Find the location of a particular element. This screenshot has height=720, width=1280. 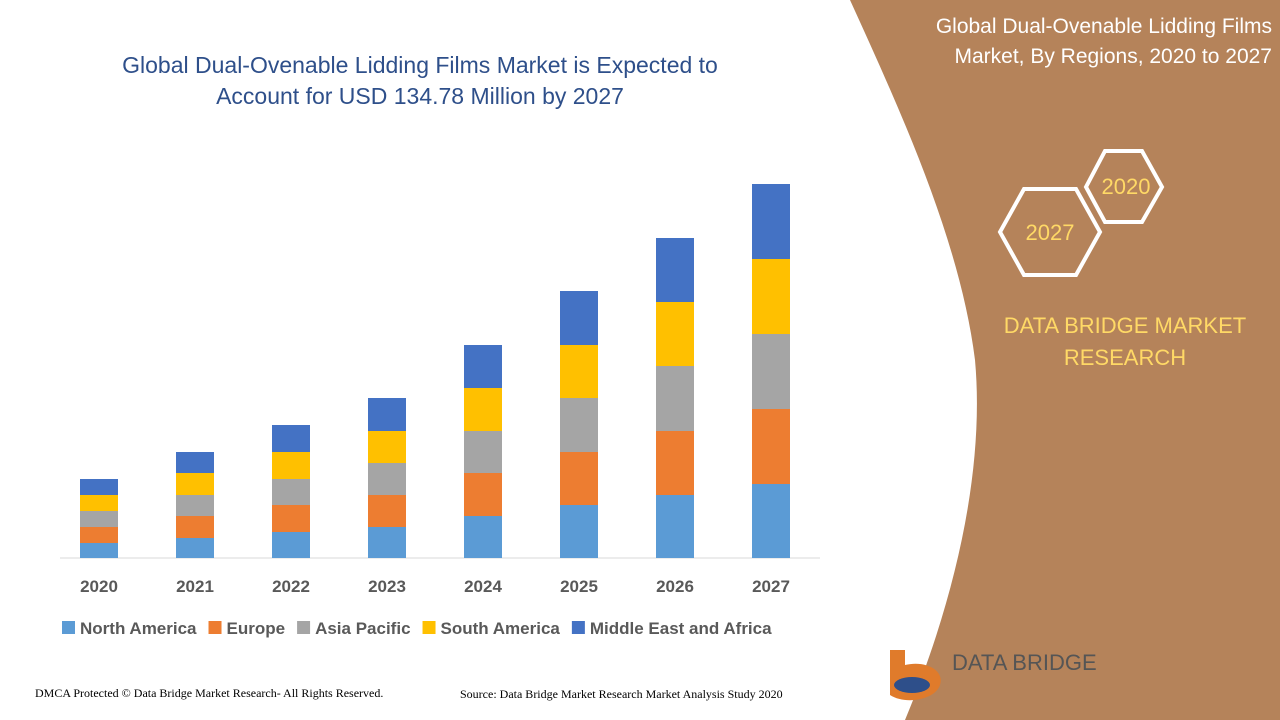

legend-label: Asia Pacific is located at coordinates (362, 628).